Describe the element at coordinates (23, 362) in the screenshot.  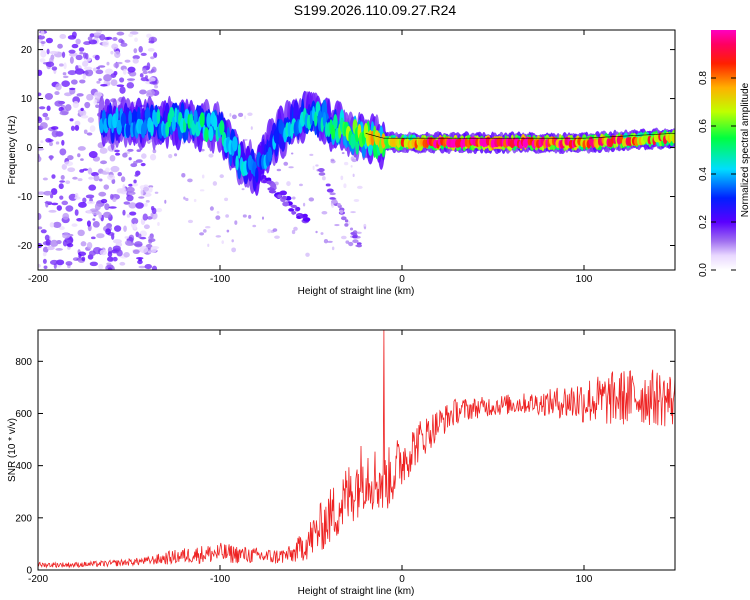
I see `snr-ytick-label: 800` at that location.